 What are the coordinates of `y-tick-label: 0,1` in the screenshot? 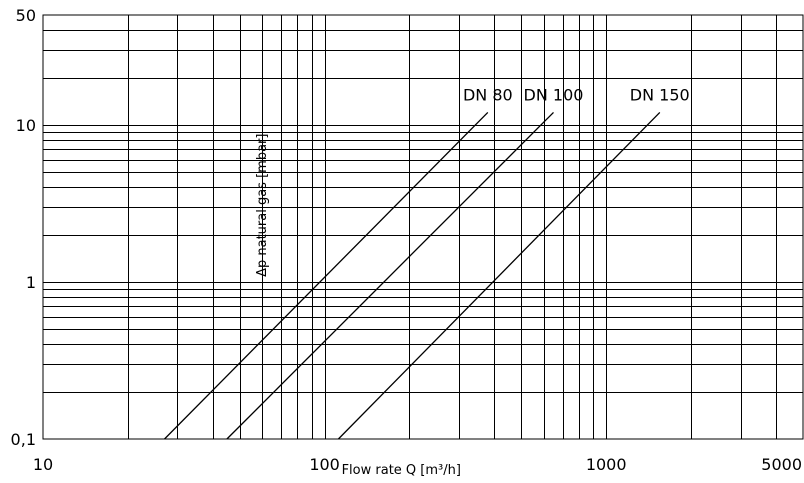 It's located at (23, 439).